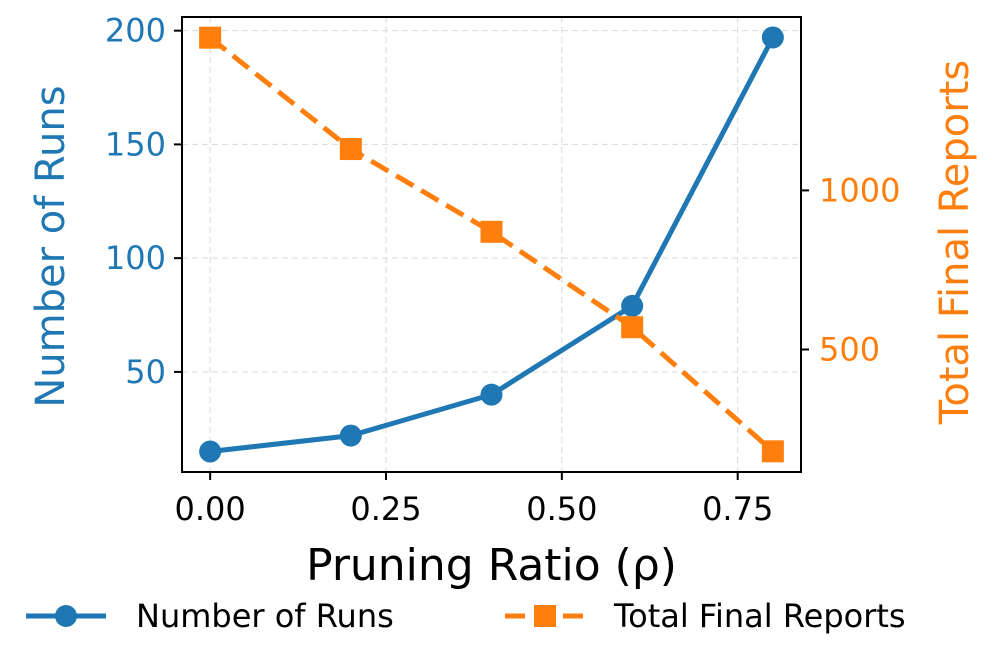 This screenshot has width=996, height=665. Describe the element at coordinates (135, 31) in the screenshot. I see `y-left-tick-label: 200` at that location.